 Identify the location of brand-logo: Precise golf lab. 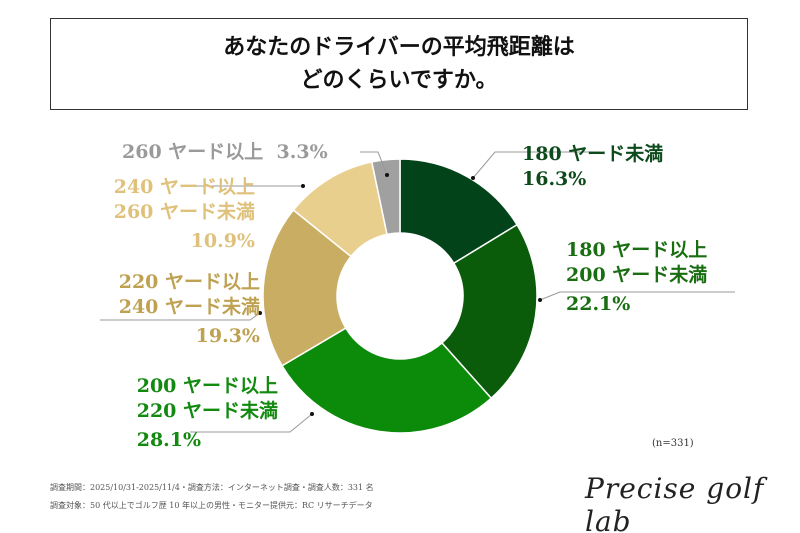
(675, 502).